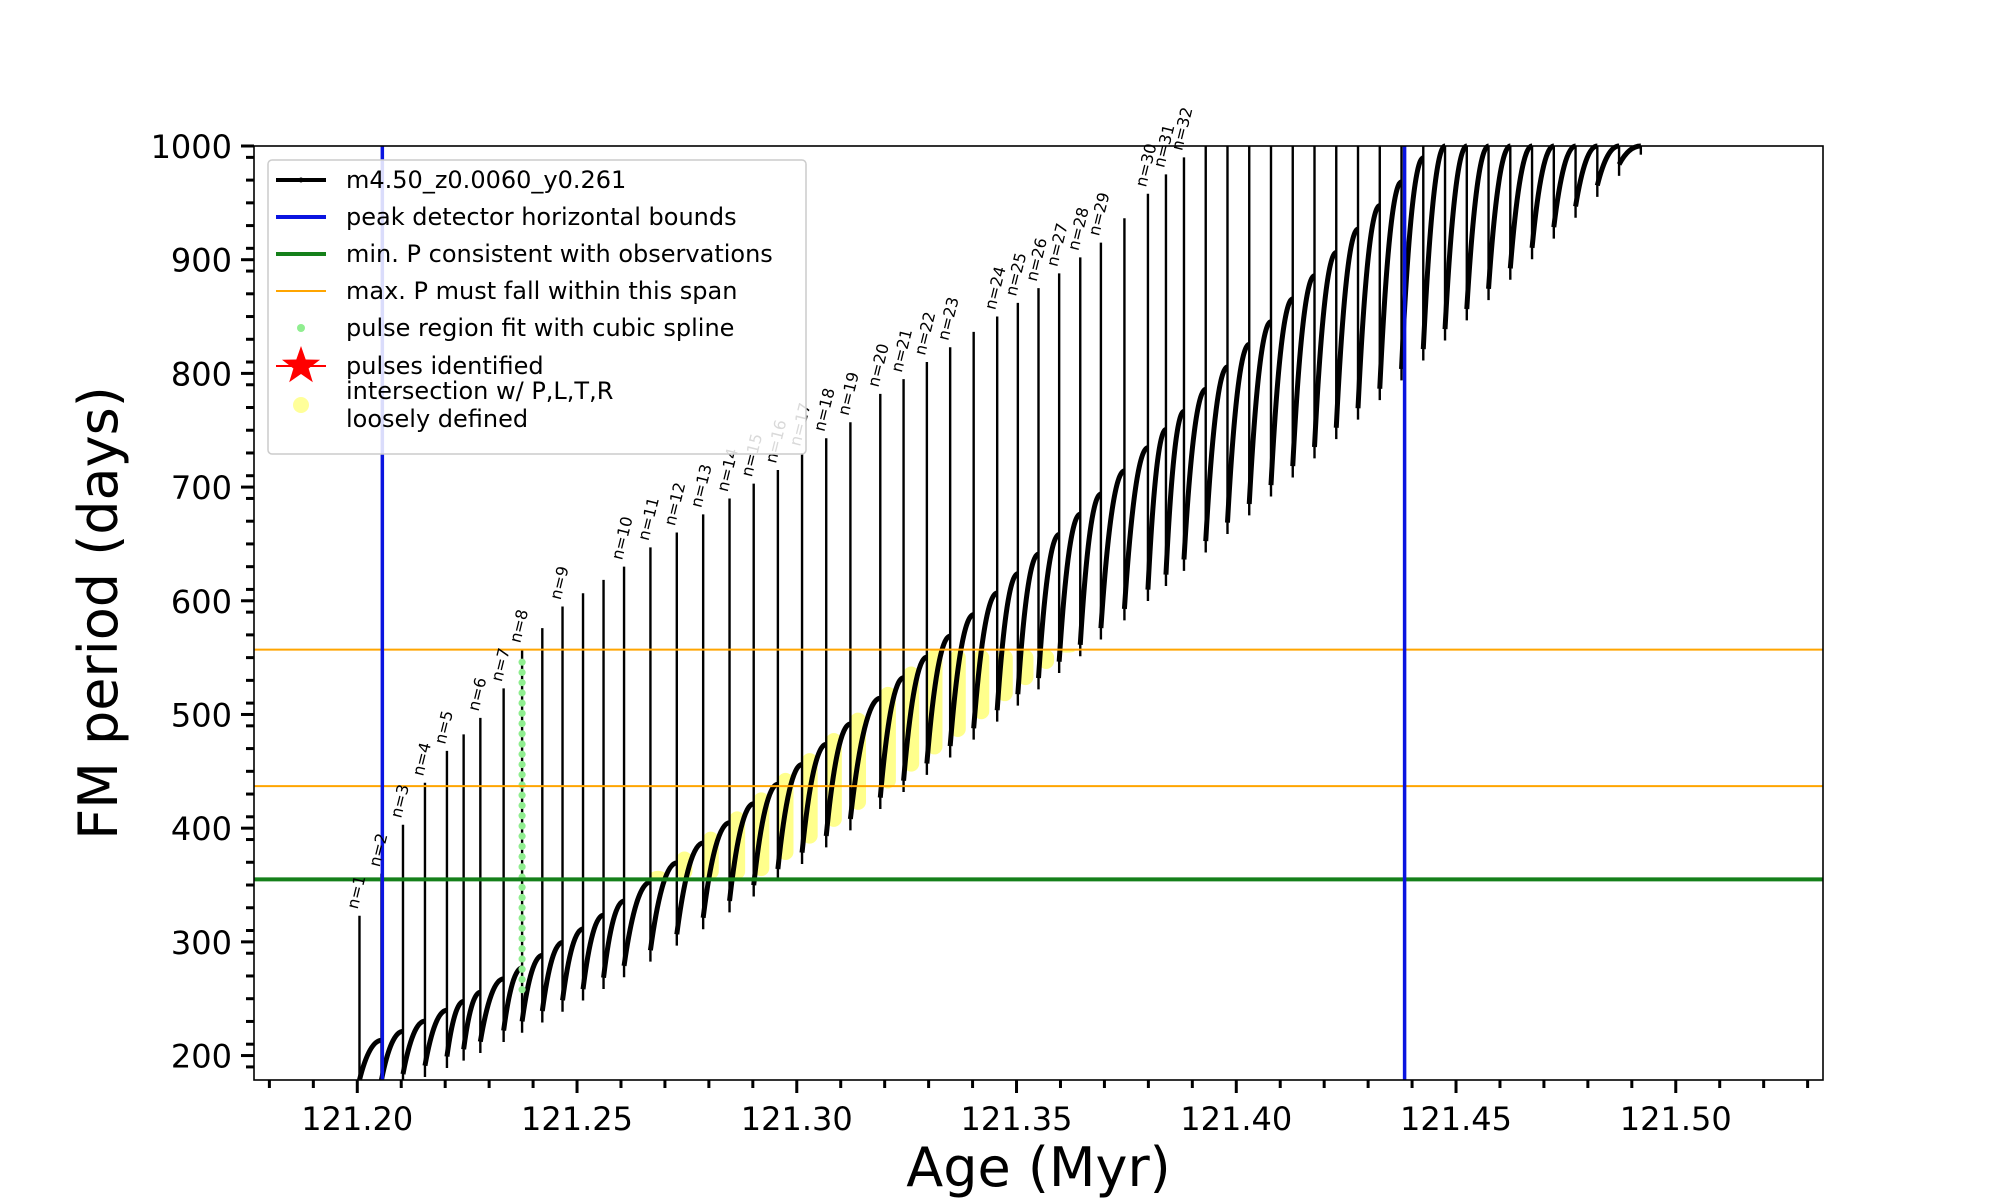  What do you see at coordinates (797, 1119) in the screenshot?
I see `x-tick-label: 121.30` at bounding box center [797, 1119].